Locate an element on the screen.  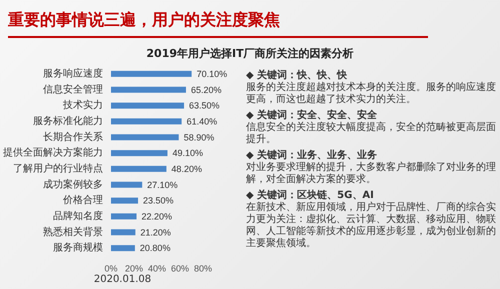
text: ◆ 关键词：业务、业务、业务 is located at coordinates (312, 156).